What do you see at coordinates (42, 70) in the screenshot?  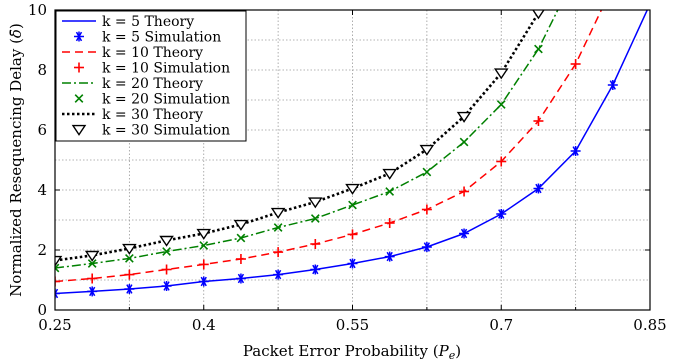 I see `y-tick-label: 8` at bounding box center [42, 70].